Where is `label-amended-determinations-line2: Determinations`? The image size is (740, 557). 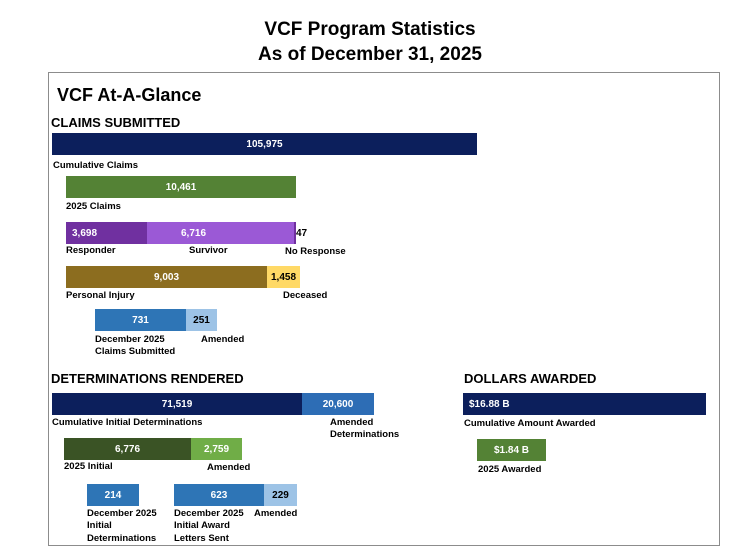 label-amended-determinations-line2: Determinations is located at coordinates (365, 434).